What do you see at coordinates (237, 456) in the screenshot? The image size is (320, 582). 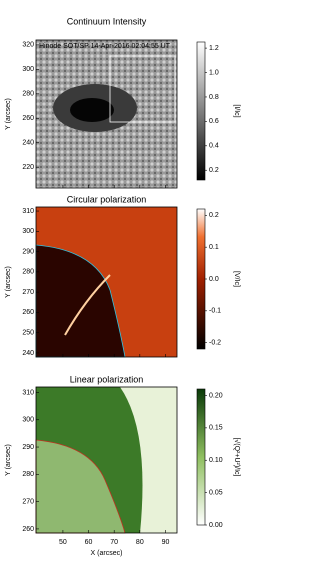 I see `colorbar-label: [√(Q²+U²)/Ic]` at bounding box center [237, 456].